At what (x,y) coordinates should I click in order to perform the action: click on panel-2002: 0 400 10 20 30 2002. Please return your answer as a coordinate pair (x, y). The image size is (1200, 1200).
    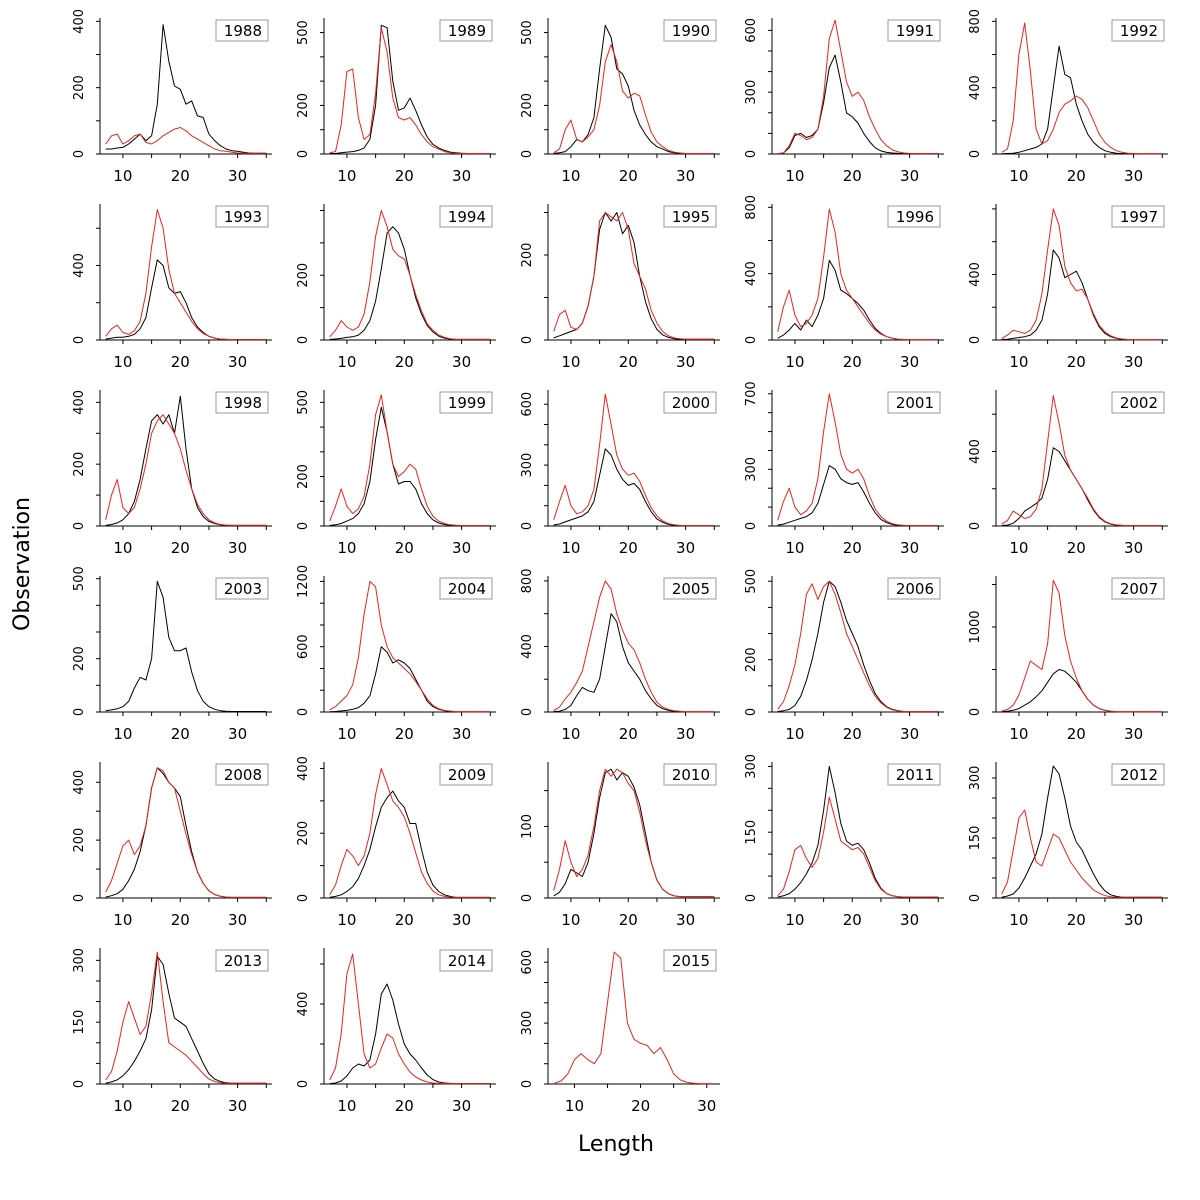
    Looking at the image, I should click on (1068, 473).